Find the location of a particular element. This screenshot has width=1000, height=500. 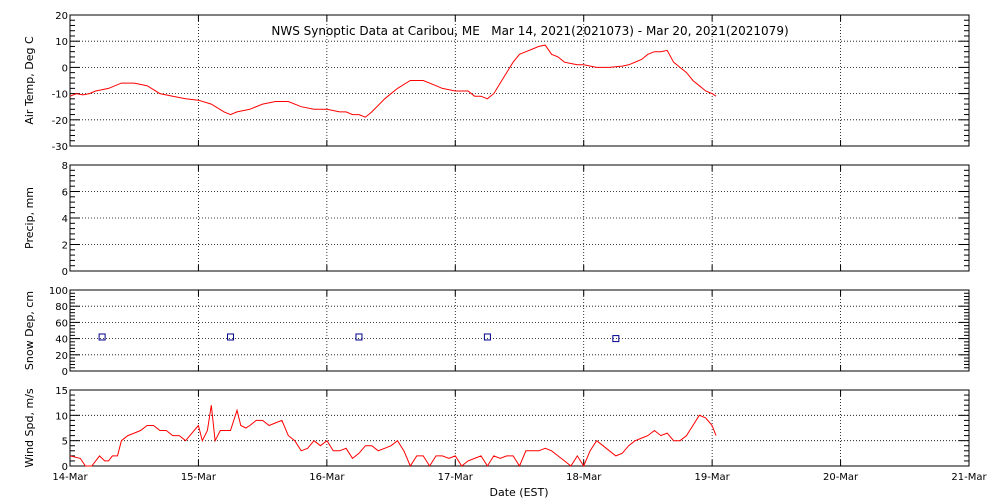

wind-speed-series-line is located at coordinates (393, 436).